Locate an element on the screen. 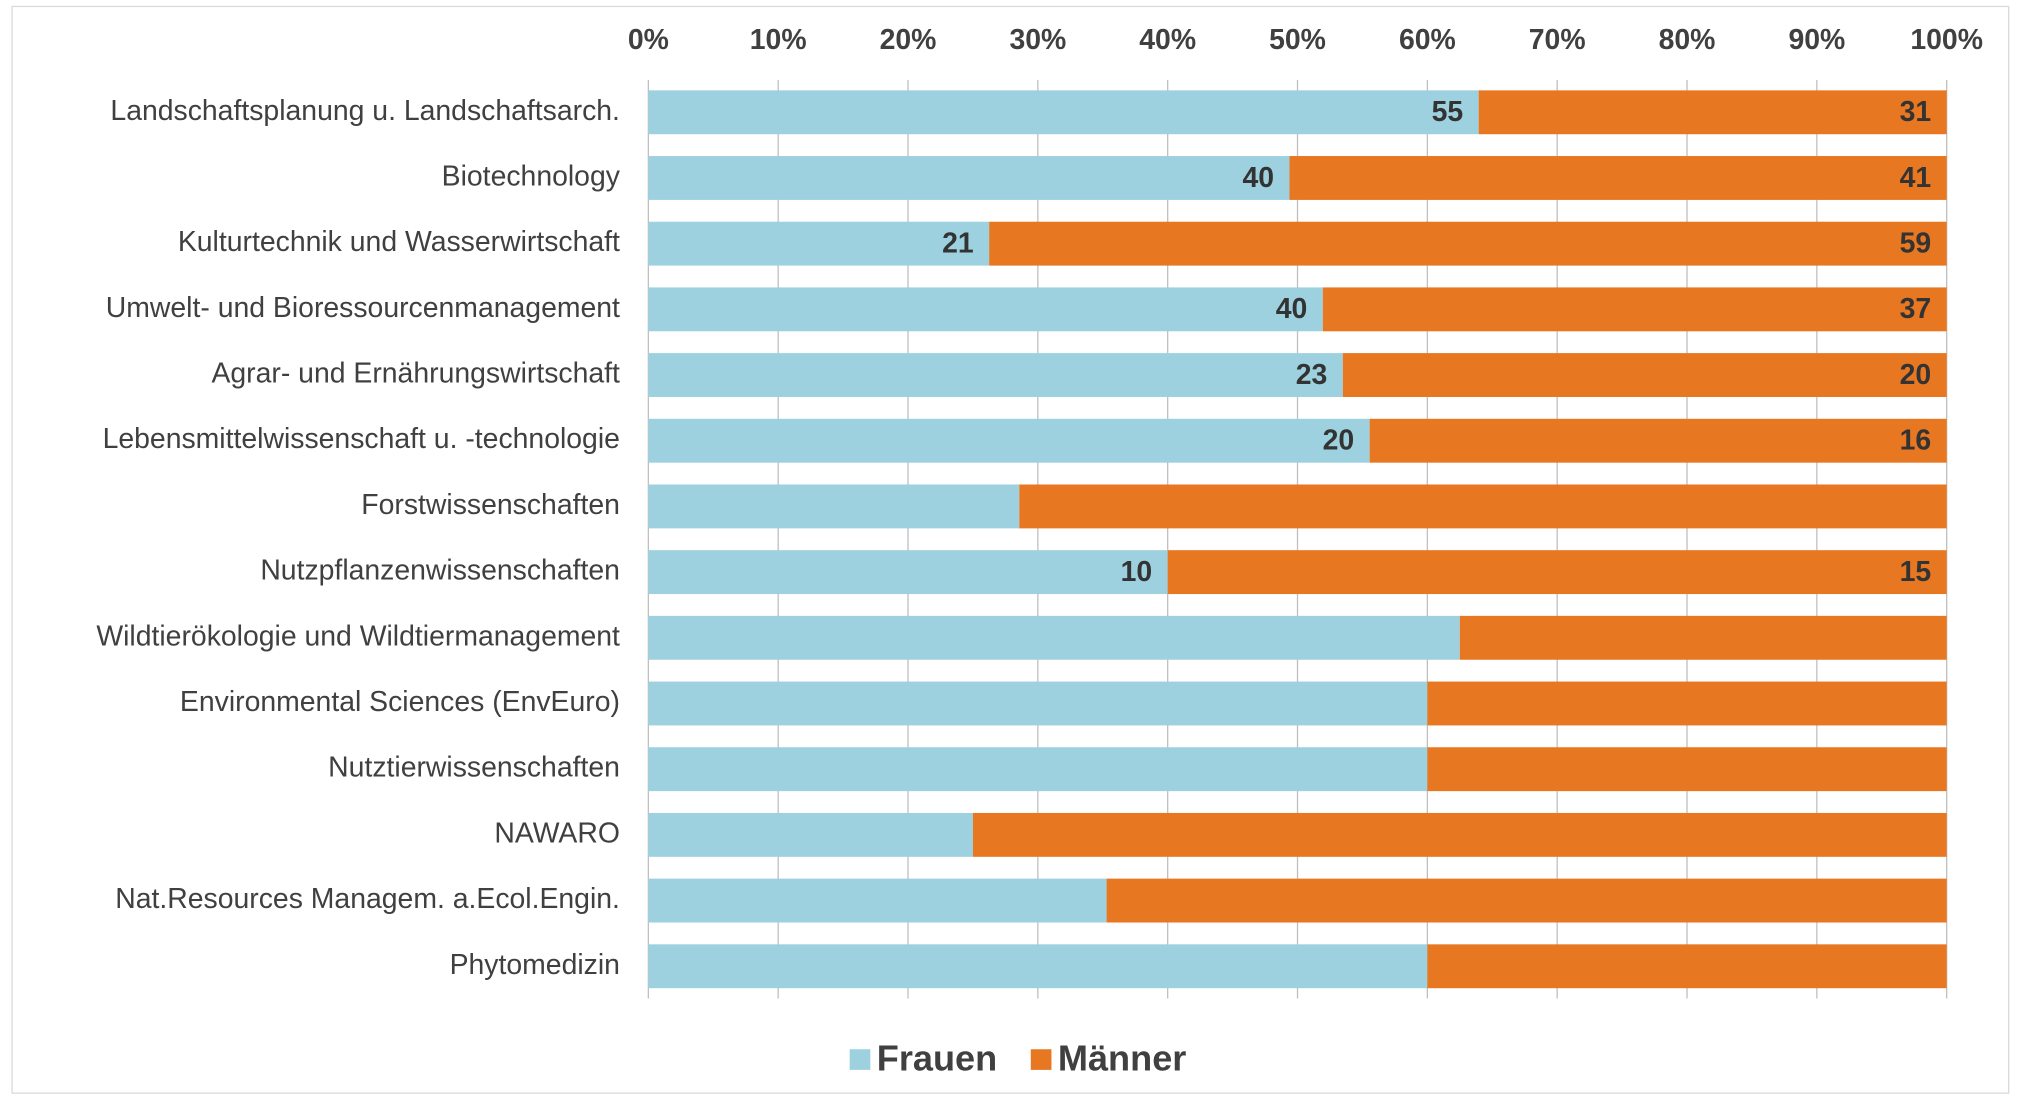  y-tick-label: Nutztierwissenschaften is located at coordinates (474, 768).